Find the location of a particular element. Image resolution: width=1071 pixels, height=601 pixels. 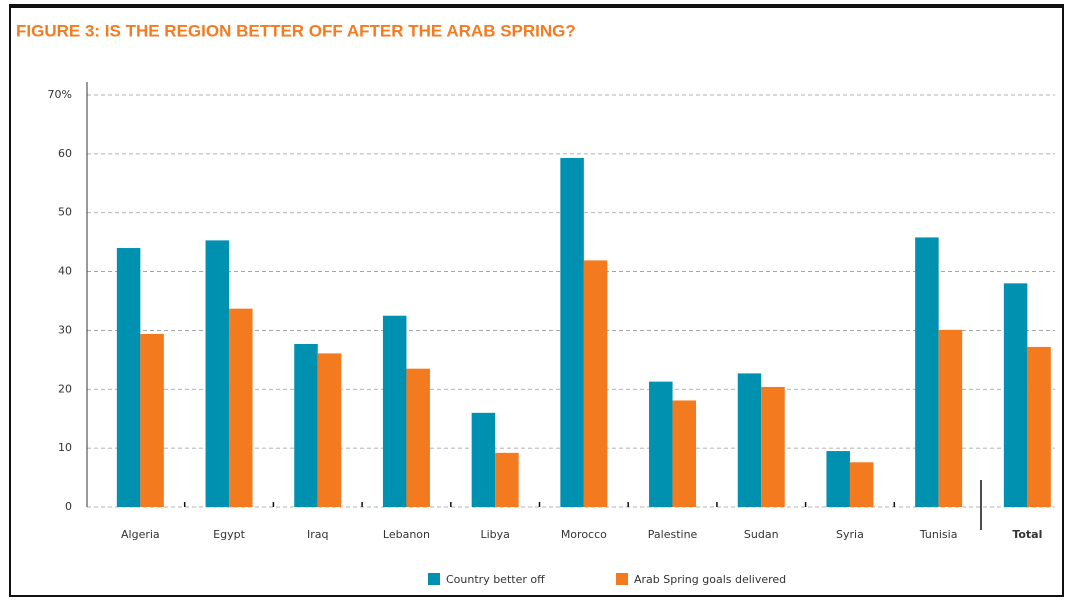

x-tick-label: Sudan is located at coordinates (761, 534).